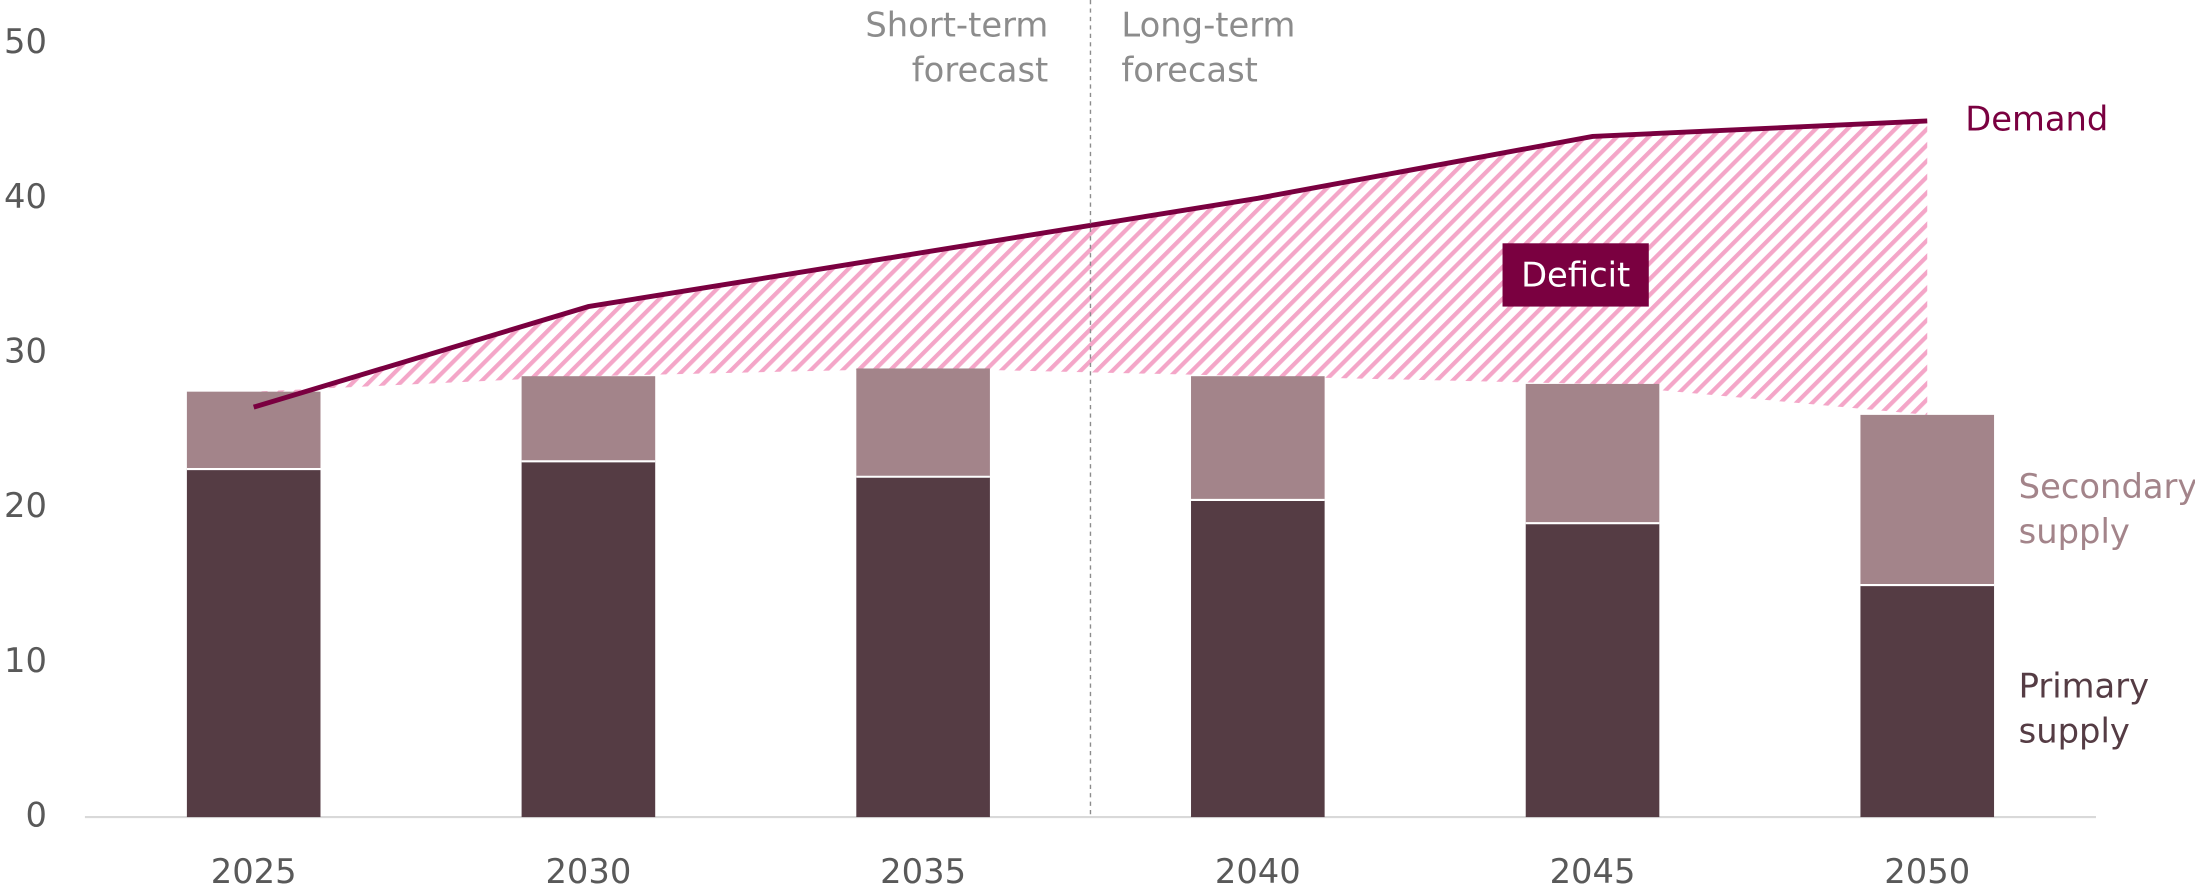 Image resolution: width=2195 pixels, height=886 pixels. I want to click on x-tick-label: 2050, so click(1927, 869).